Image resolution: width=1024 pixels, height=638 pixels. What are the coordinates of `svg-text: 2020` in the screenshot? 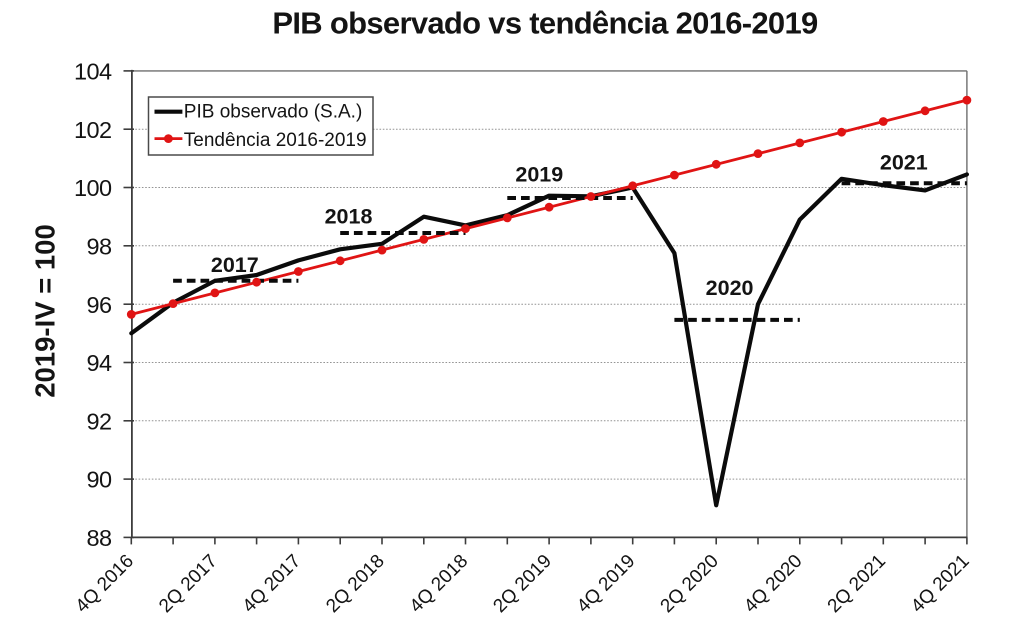 It's located at (730, 288).